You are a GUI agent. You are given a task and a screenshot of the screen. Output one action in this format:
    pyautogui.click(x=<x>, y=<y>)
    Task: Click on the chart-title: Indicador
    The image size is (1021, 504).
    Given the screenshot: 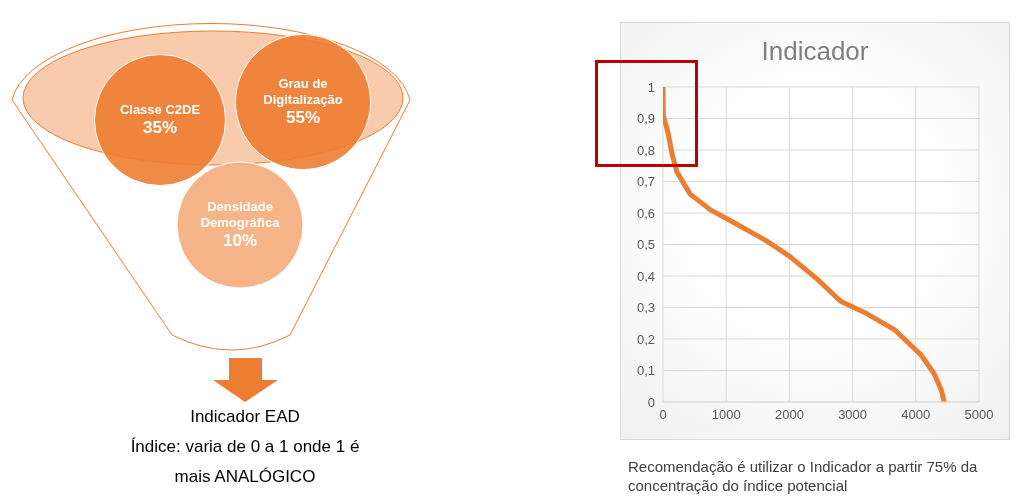 What is the action you would take?
    pyautogui.click(x=815, y=51)
    